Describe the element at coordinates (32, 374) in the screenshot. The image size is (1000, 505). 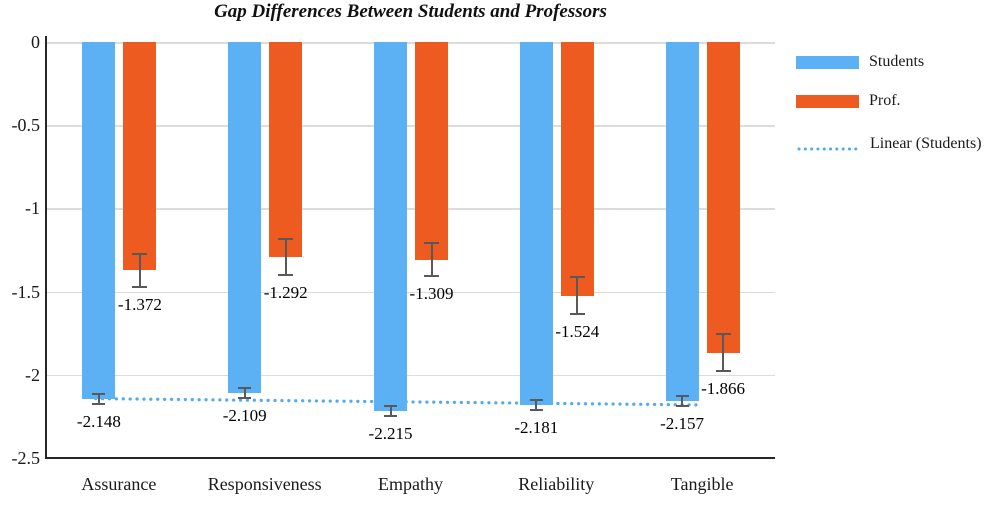
I see `y-tick-label: -2` at that location.